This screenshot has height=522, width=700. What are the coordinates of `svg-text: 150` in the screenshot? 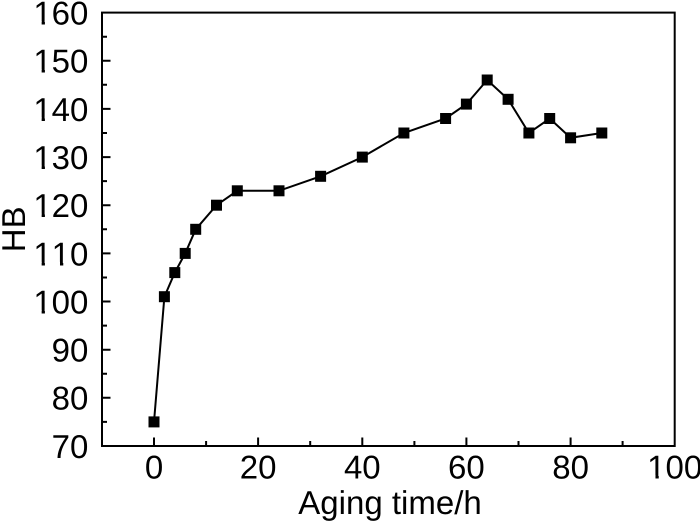 It's located at (60, 61).